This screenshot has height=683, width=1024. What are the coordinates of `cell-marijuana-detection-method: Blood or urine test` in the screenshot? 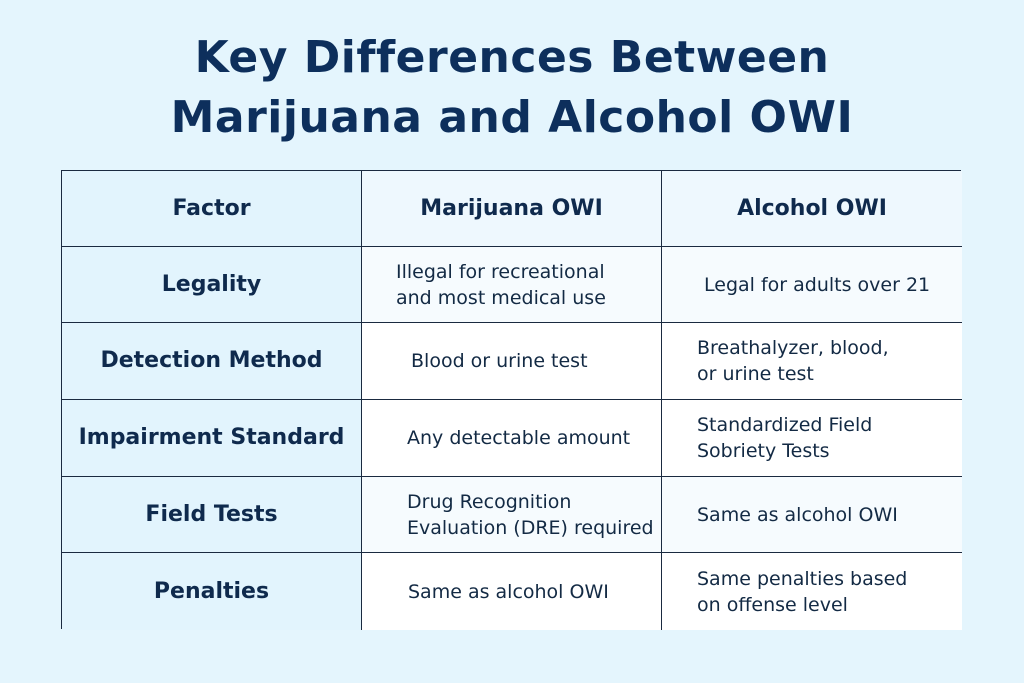 It's located at (512, 361).